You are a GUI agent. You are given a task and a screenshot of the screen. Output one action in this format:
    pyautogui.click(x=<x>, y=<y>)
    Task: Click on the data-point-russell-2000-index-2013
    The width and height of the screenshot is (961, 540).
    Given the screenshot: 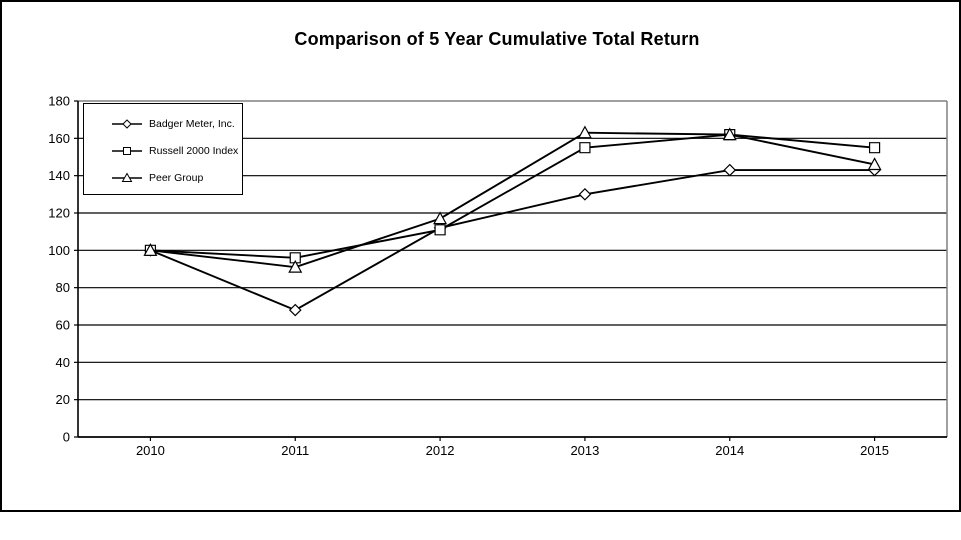 What is the action you would take?
    pyautogui.click(x=585, y=148)
    